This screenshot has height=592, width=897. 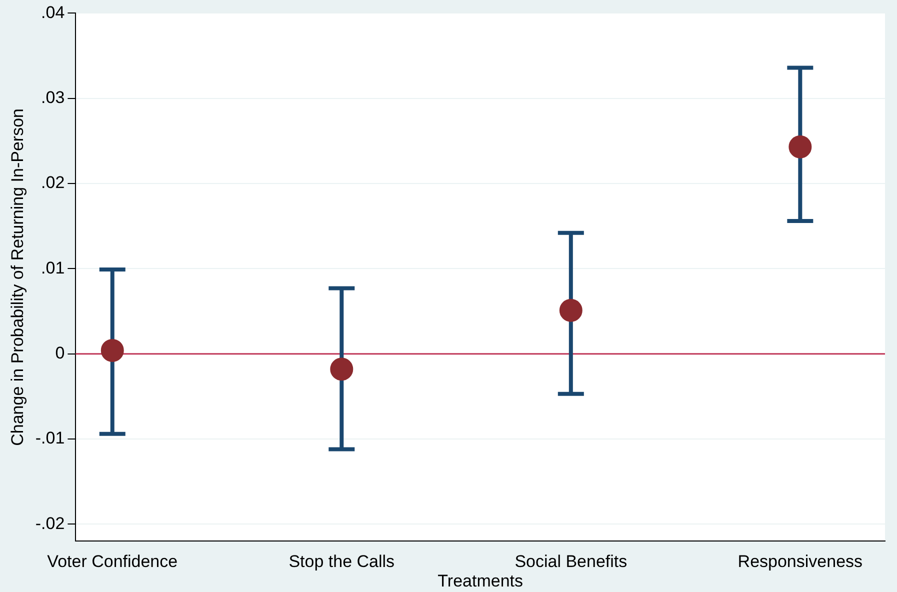 I want to click on x-axis-title: Treatments, so click(x=481, y=580).